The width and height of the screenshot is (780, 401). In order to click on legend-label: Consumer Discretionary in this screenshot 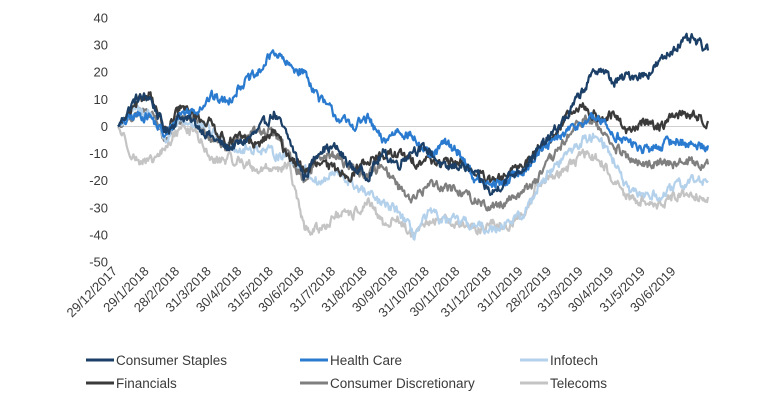, I will do `click(402, 383)`.